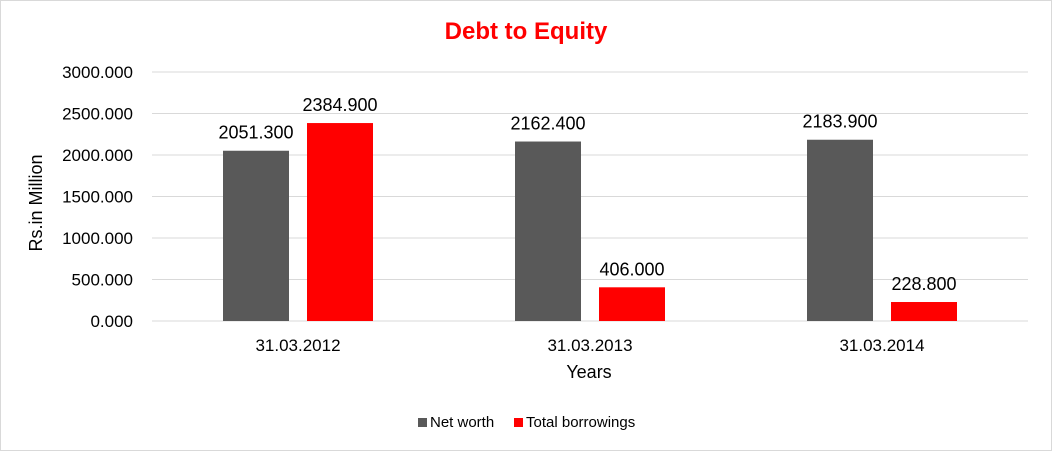 This screenshot has width=1052, height=451. I want to click on y-axis-title: Rs.in Million, so click(36, 202).